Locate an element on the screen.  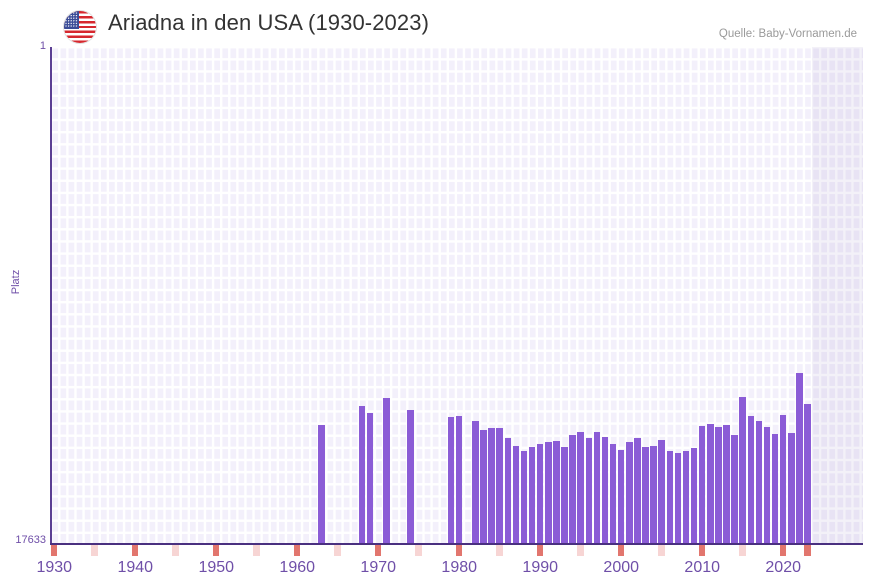
y-axis-line is located at coordinates (51, 295).